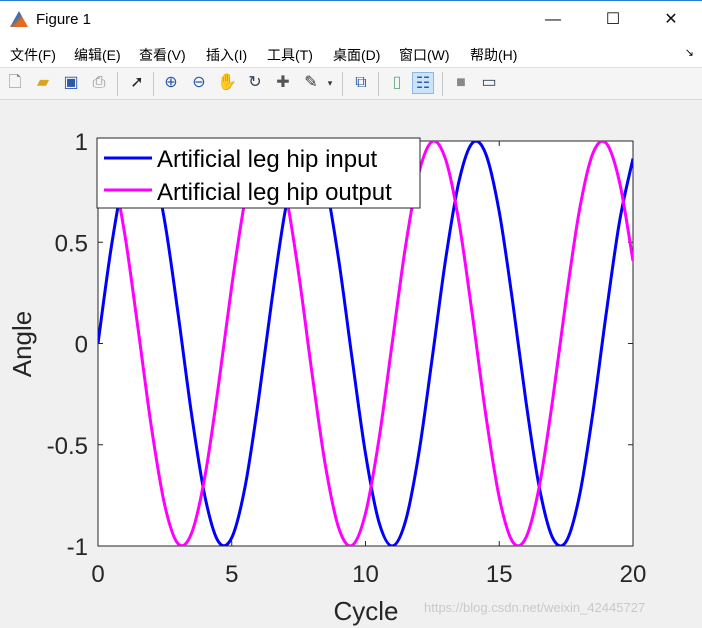 The width and height of the screenshot is (702, 628). I want to click on x-tick-label: 5, so click(231, 574).